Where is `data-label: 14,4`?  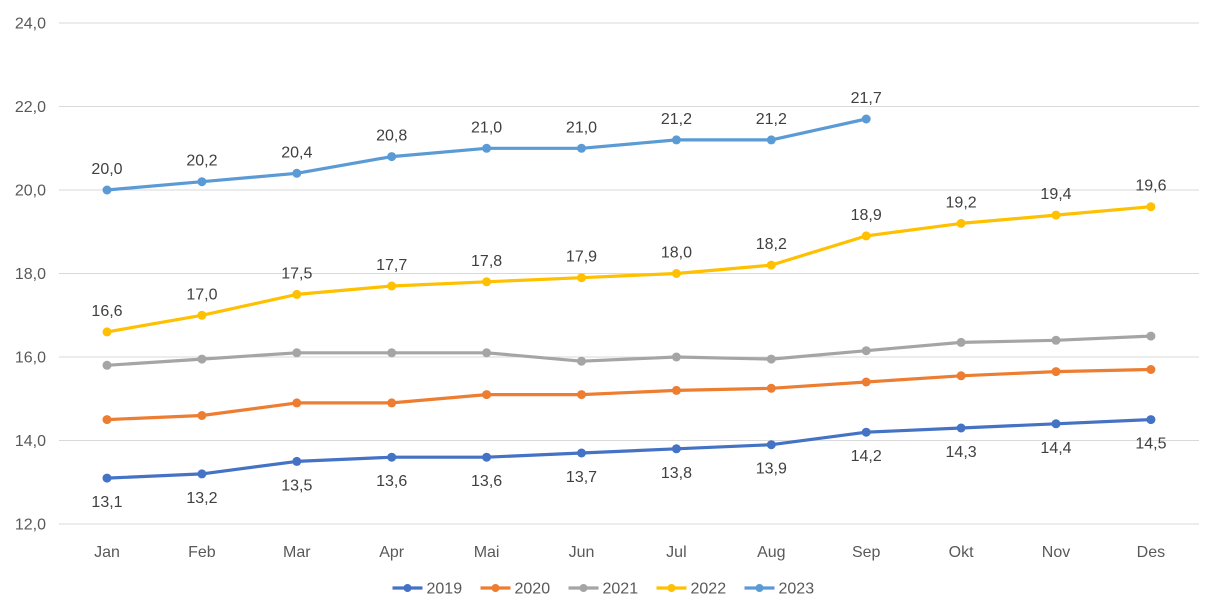
data-label: 14,4 is located at coordinates (1055, 448).